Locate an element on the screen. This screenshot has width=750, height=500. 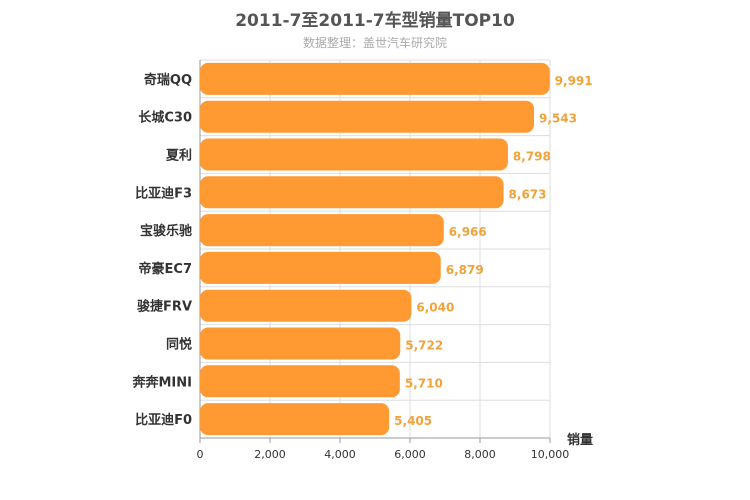
x-axis-title: 销量 is located at coordinates (580, 440).